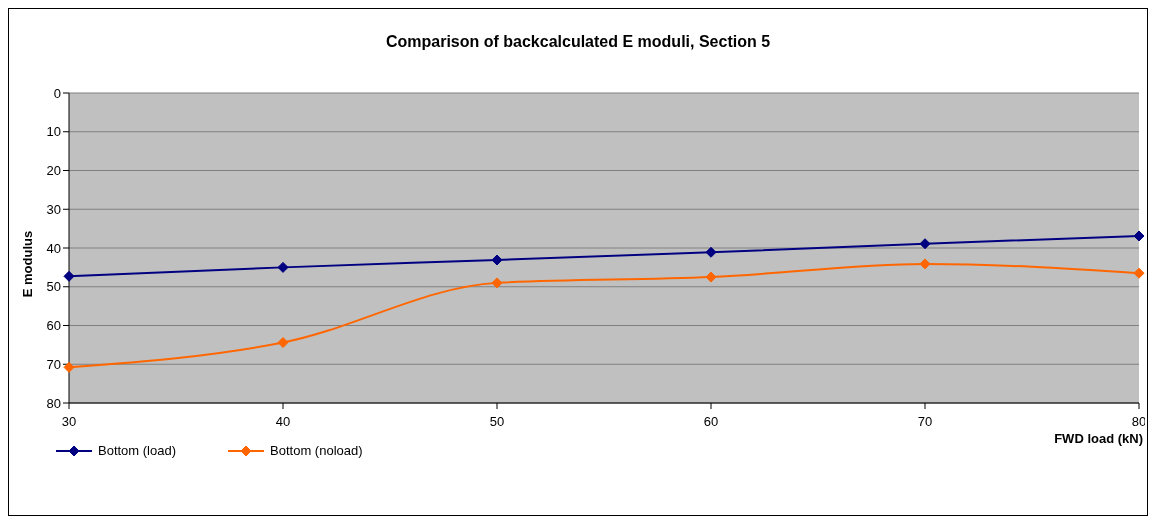  Describe the element at coordinates (53, 248) in the screenshot. I see `y-tick-label: 40` at that location.